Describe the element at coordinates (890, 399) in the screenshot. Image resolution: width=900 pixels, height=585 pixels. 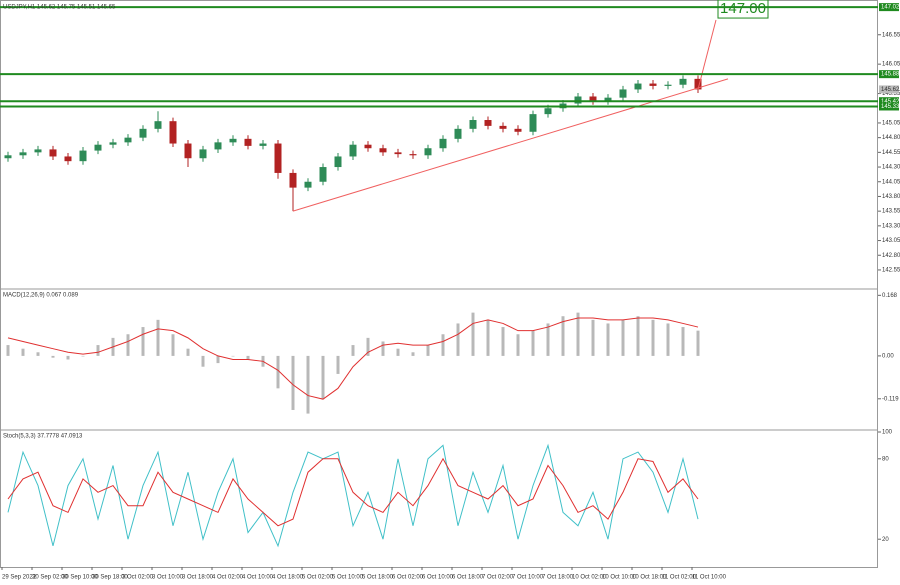
I see `y-tick-label: -0.119` at that location.